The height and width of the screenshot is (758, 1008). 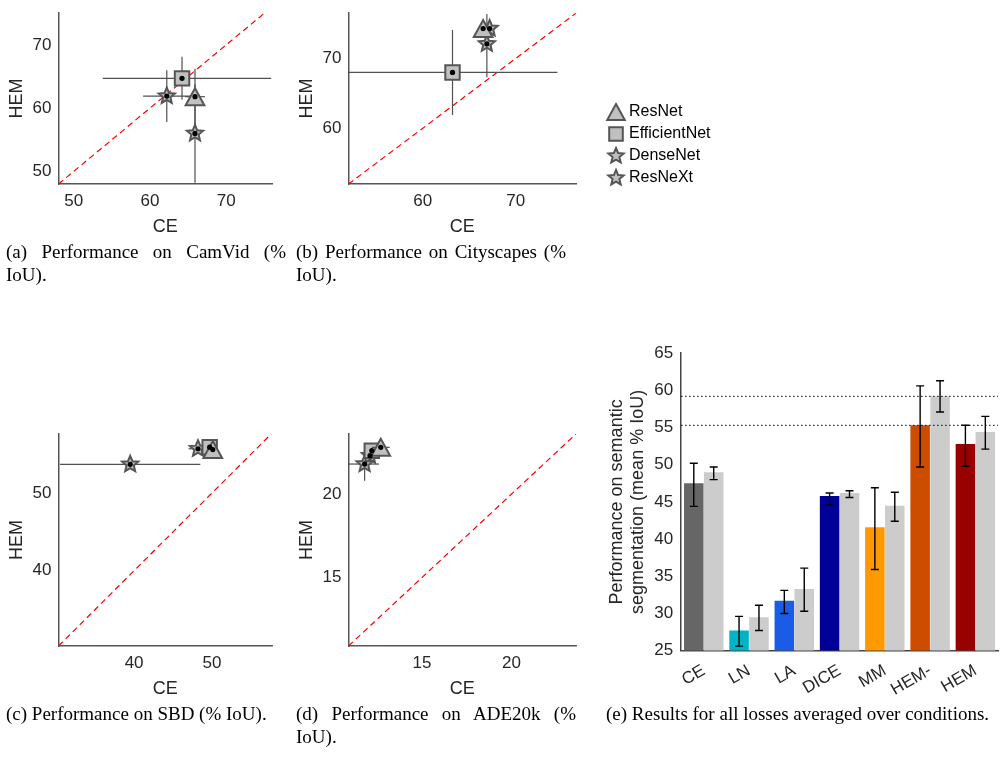 I want to click on text: (d) Performance on ADE20k (% IoU)., so click(x=436, y=725).